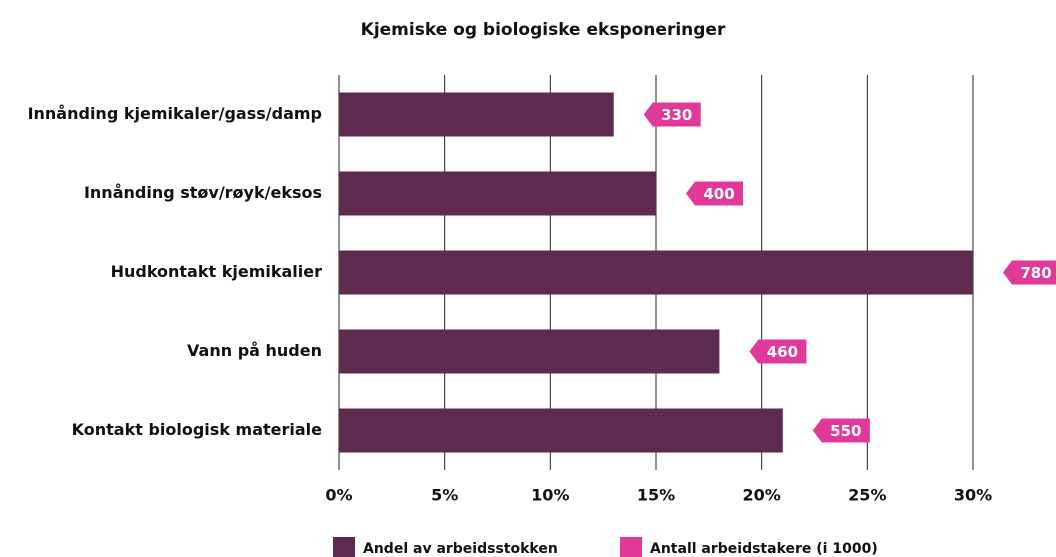 The image size is (1056, 557). Describe the element at coordinates (782, 352) in the screenshot. I see `count-label: 460` at that location.